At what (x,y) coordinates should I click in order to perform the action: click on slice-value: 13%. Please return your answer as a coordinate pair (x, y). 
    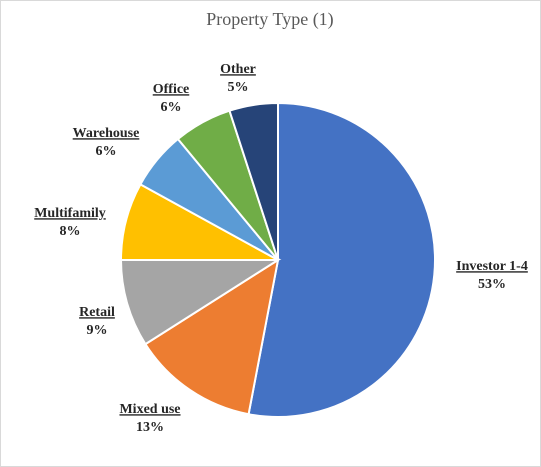
    Looking at the image, I should click on (150, 427).